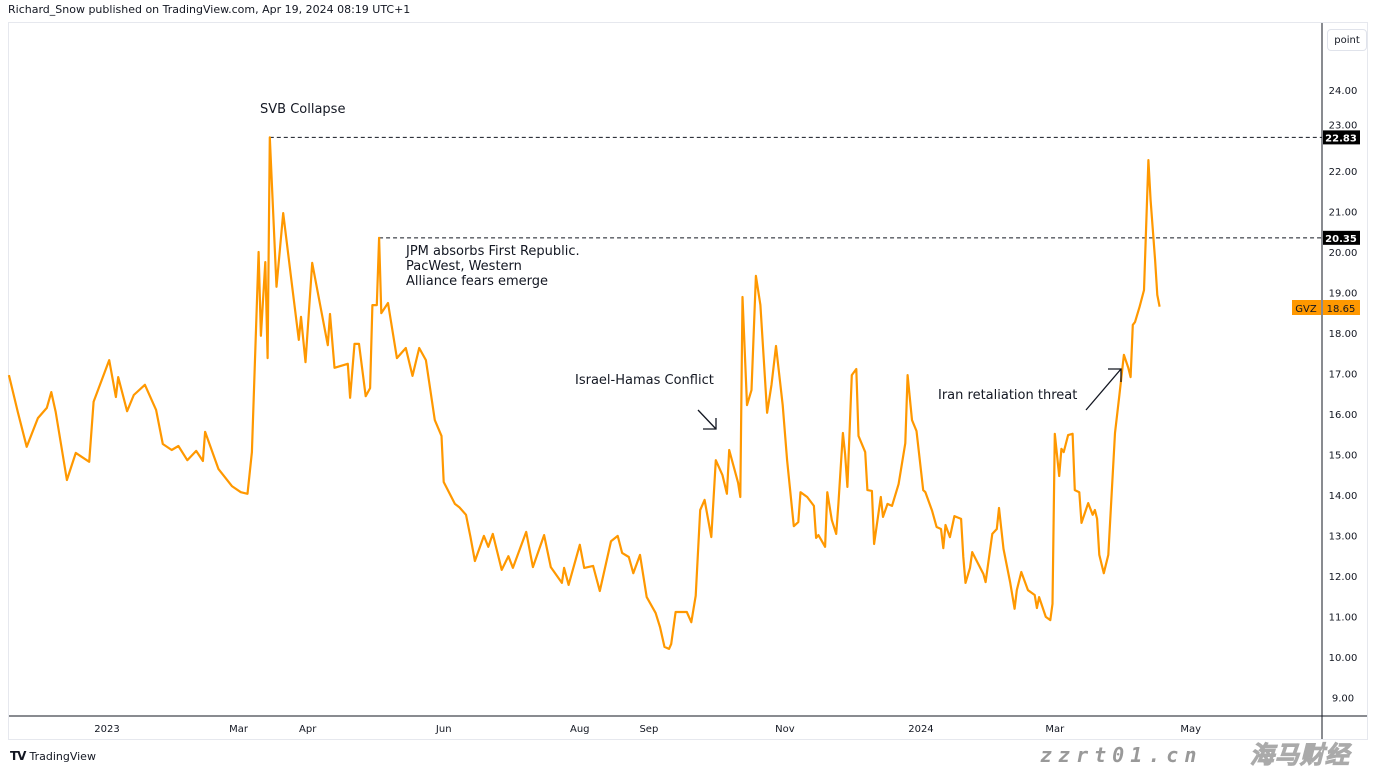 This screenshot has height=773, width=1379. What do you see at coordinates (1300, 755) in the screenshot?
I see `watermark-logo: 海马财经` at bounding box center [1300, 755].